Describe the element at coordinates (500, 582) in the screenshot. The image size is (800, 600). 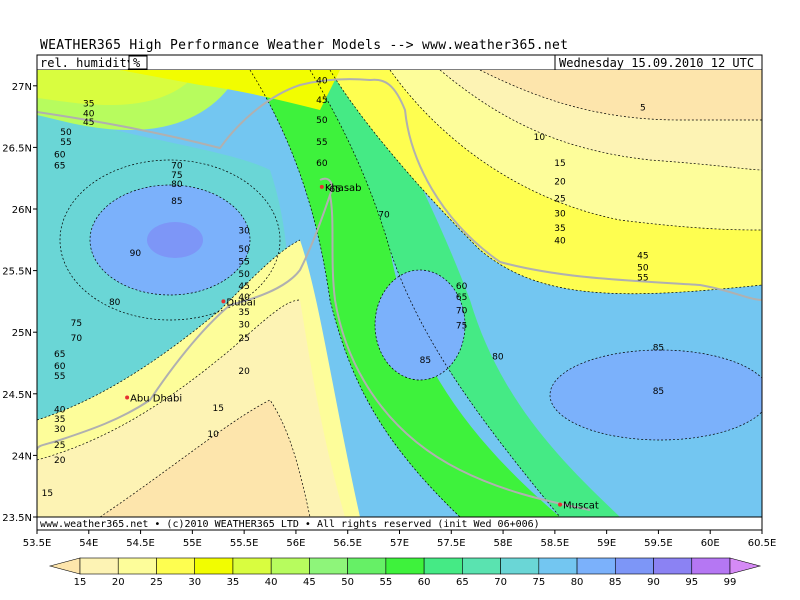
I see `legend-label: 70` at that location.